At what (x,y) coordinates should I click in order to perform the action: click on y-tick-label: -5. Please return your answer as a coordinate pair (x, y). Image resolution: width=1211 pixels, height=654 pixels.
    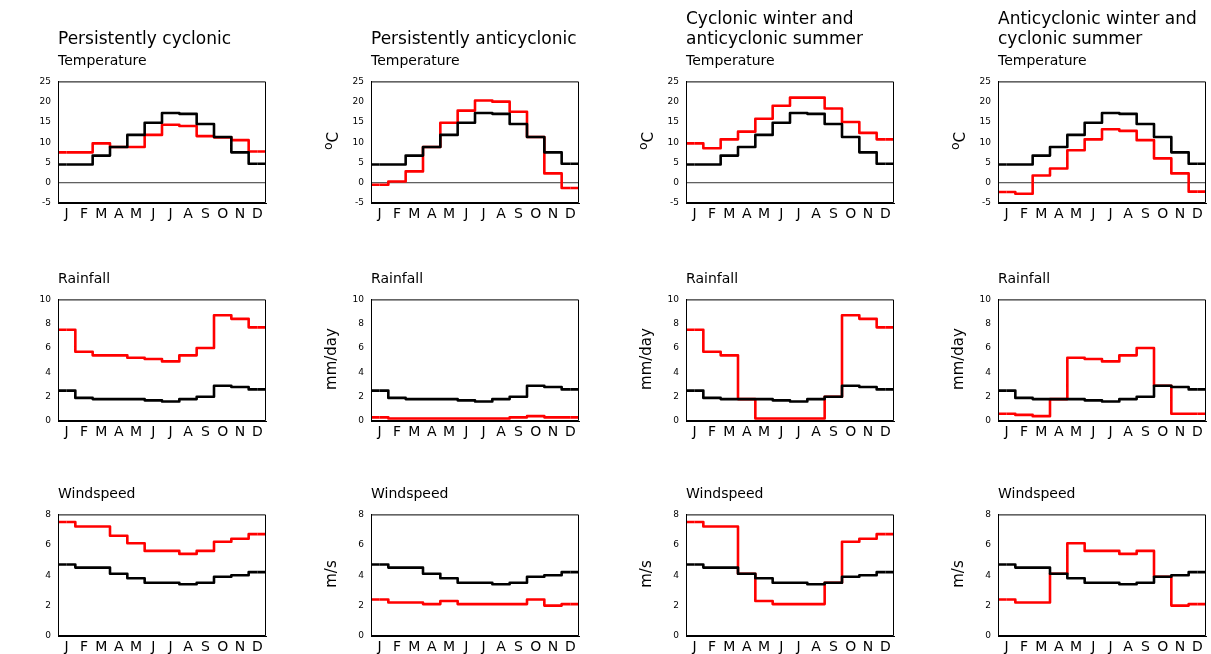
    Looking at the image, I should click on (674, 202).